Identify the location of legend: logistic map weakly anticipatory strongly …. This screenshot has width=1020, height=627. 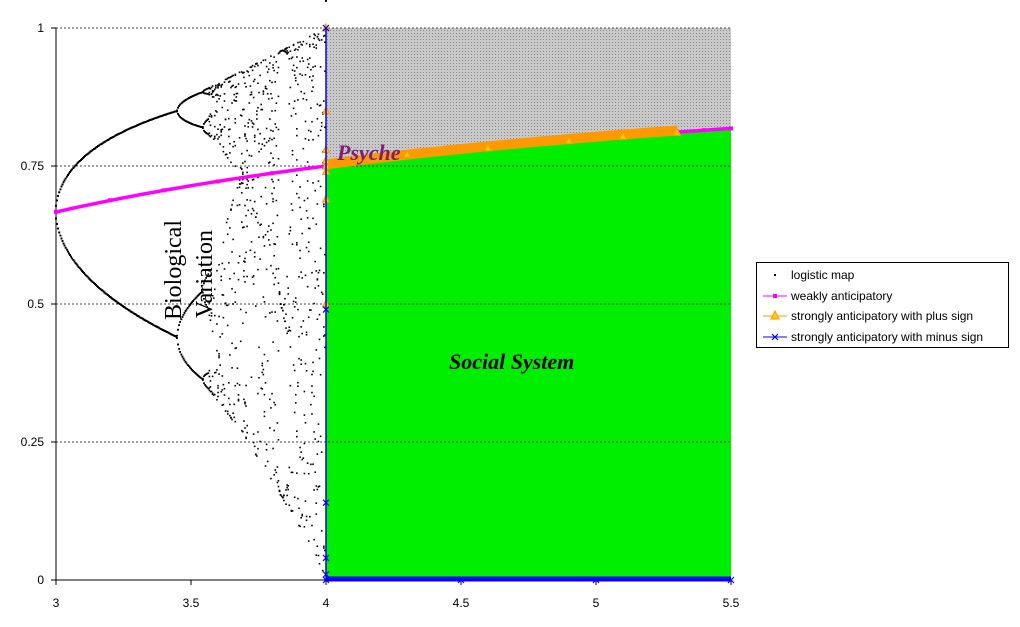
(882, 305).